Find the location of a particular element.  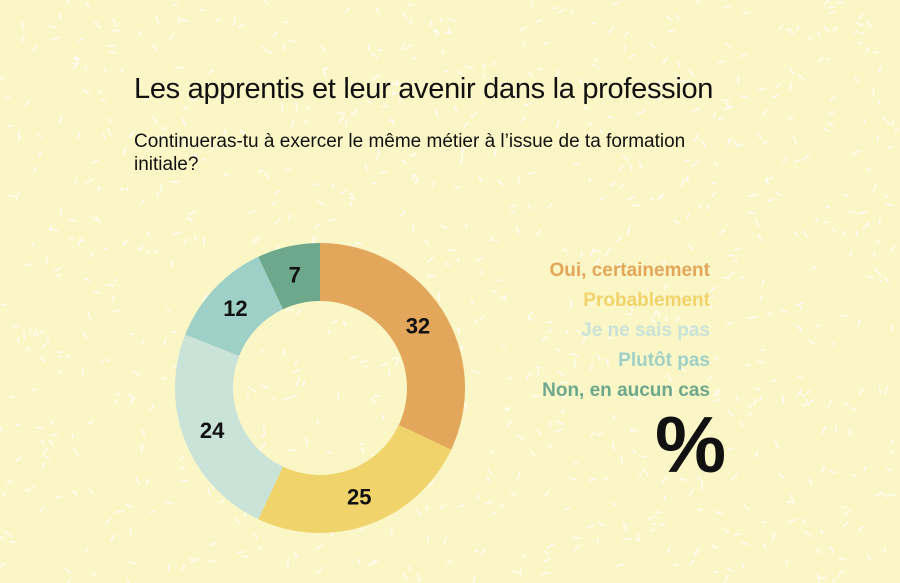

legend-item-non: Non, en aucun cas is located at coordinates (626, 390).